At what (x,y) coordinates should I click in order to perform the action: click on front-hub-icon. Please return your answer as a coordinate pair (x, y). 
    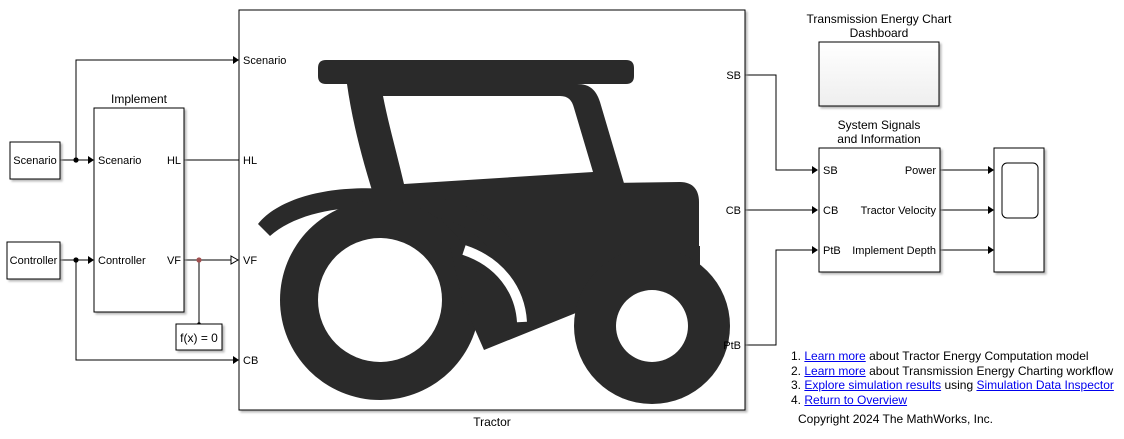
    Looking at the image, I should click on (652, 326).